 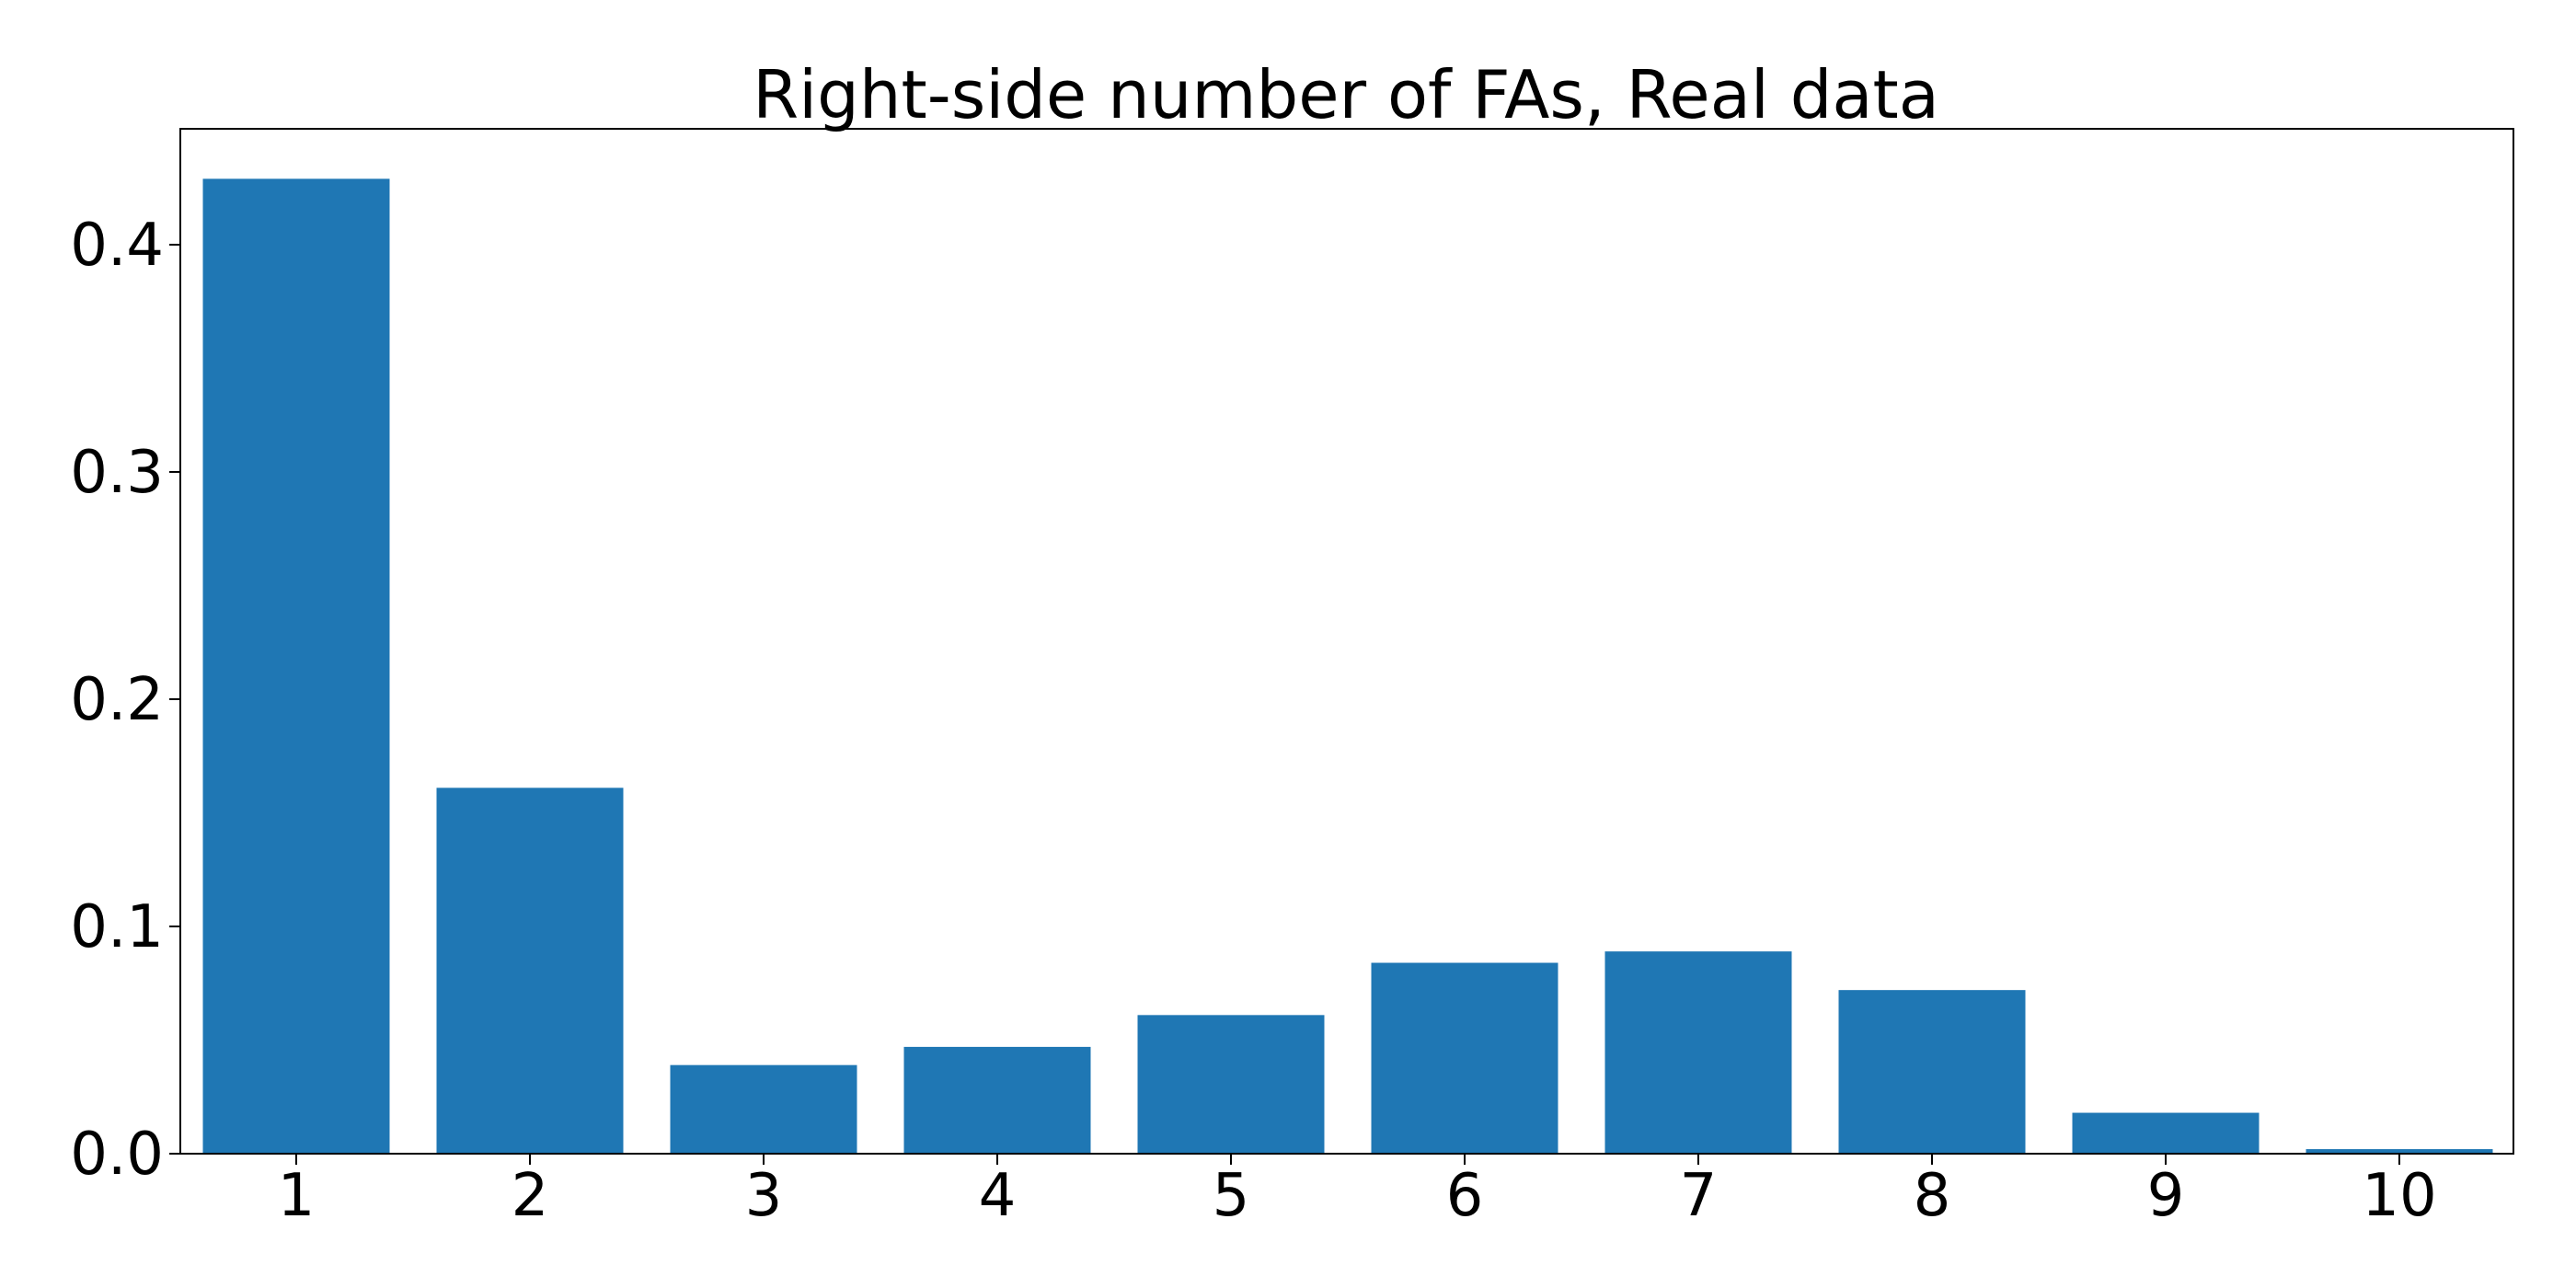 What do you see at coordinates (117, 473) in the screenshot?
I see `y-tick-label: 0.3` at bounding box center [117, 473].